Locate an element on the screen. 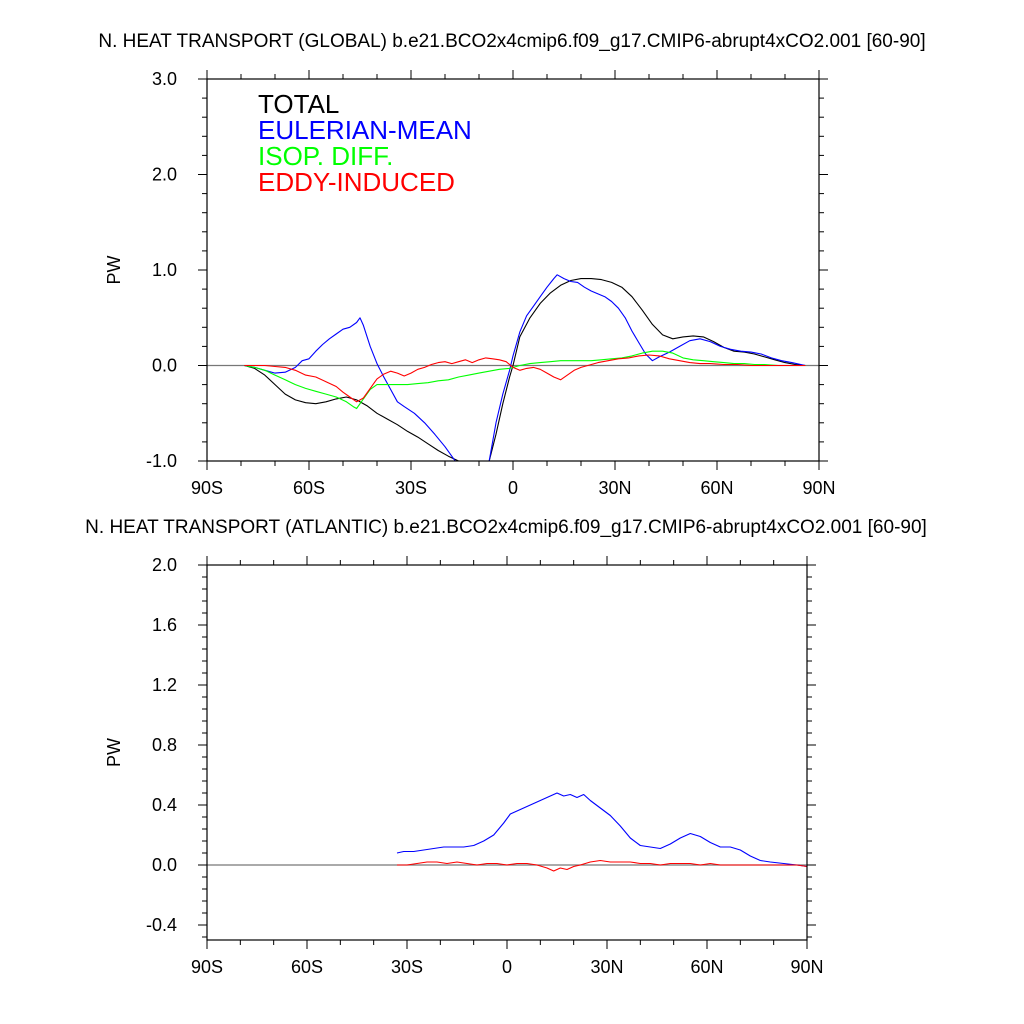 The height and width of the screenshot is (1024, 1024). atlantic-y-tick-label: 2.0 is located at coordinates (164, 565).